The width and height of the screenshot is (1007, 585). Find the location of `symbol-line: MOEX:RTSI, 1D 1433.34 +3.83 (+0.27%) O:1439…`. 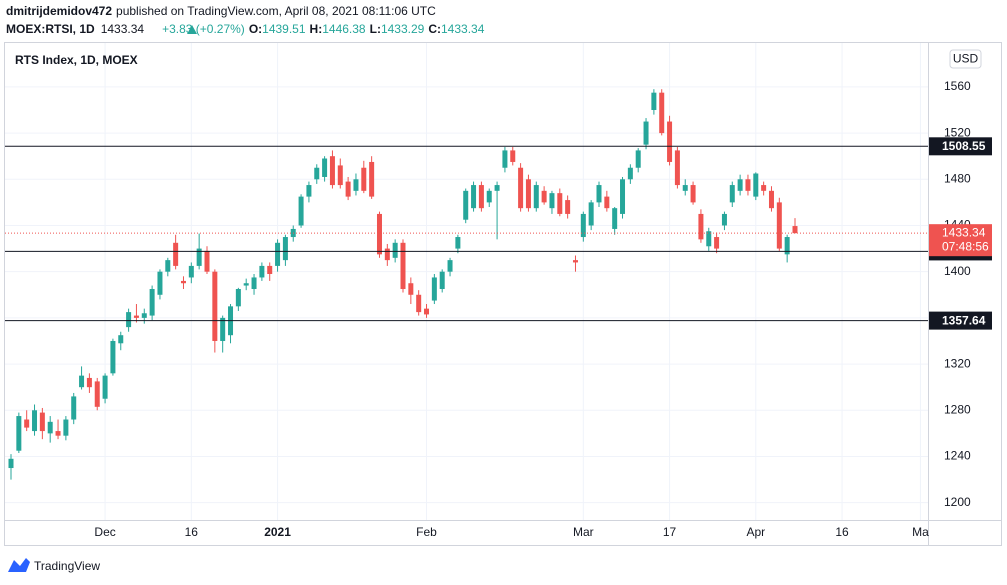

symbol-line: MOEX:RTSI, 1D 1433.34 +3.83 (+0.27%) O:1439… is located at coordinates (245, 29).